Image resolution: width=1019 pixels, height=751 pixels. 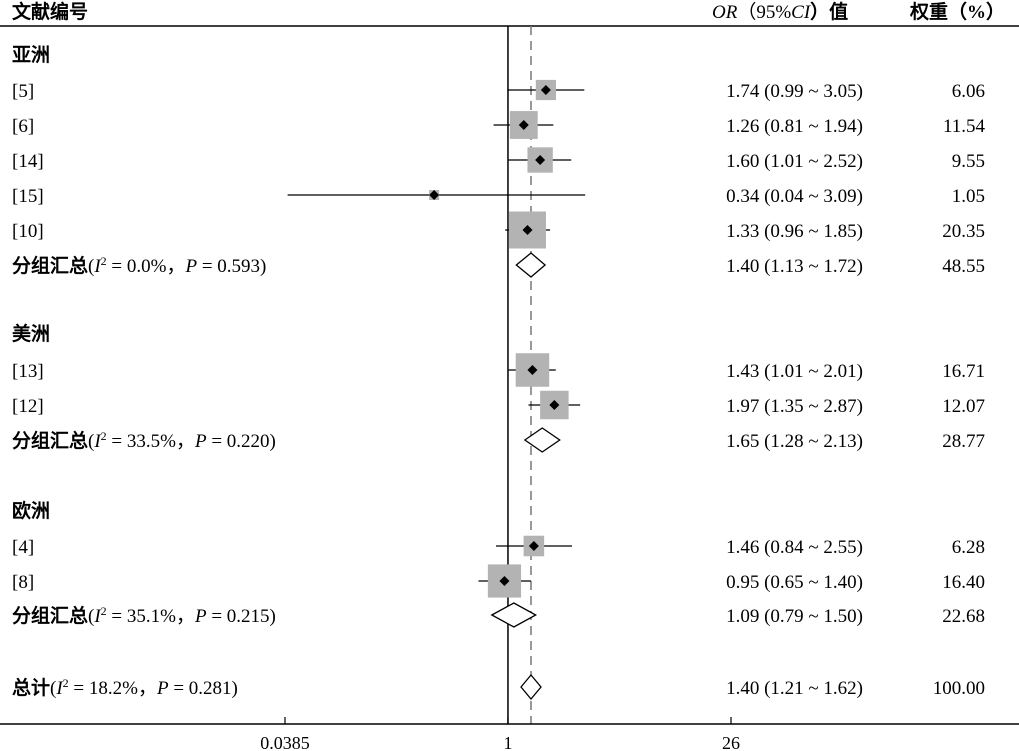 I want to click on weight-value: 12.07, so click(x=963, y=406).